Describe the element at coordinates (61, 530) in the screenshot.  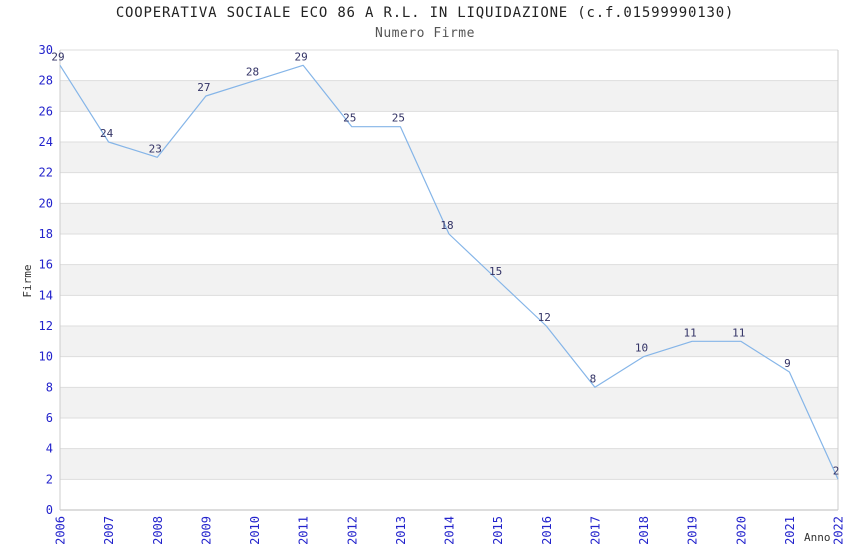
I see `x-tick-label: 2006` at that location.